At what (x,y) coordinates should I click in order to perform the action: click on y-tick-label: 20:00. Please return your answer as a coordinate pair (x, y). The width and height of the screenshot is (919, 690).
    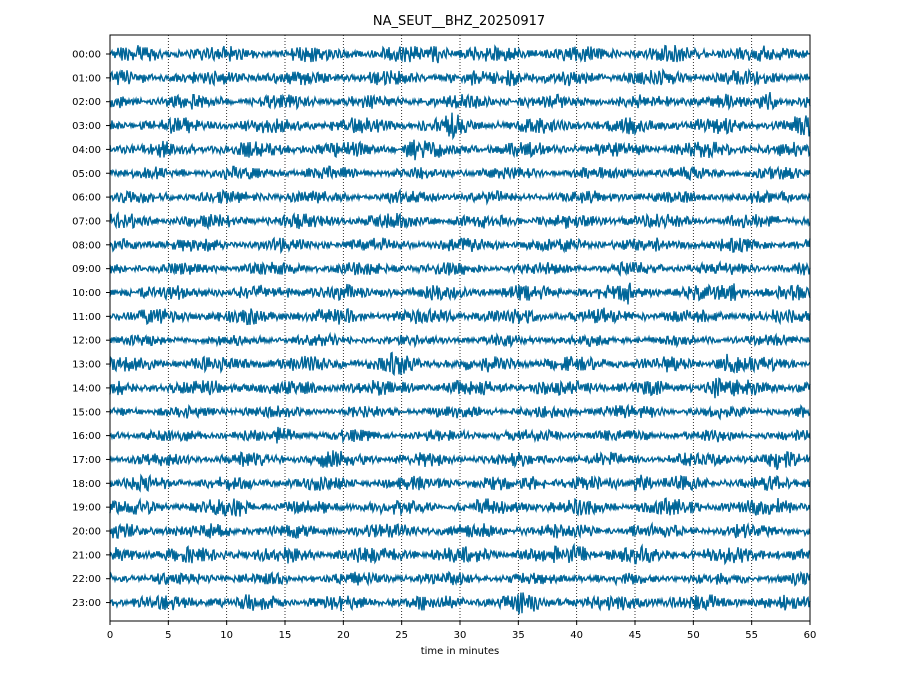
    Looking at the image, I should click on (86, 532).